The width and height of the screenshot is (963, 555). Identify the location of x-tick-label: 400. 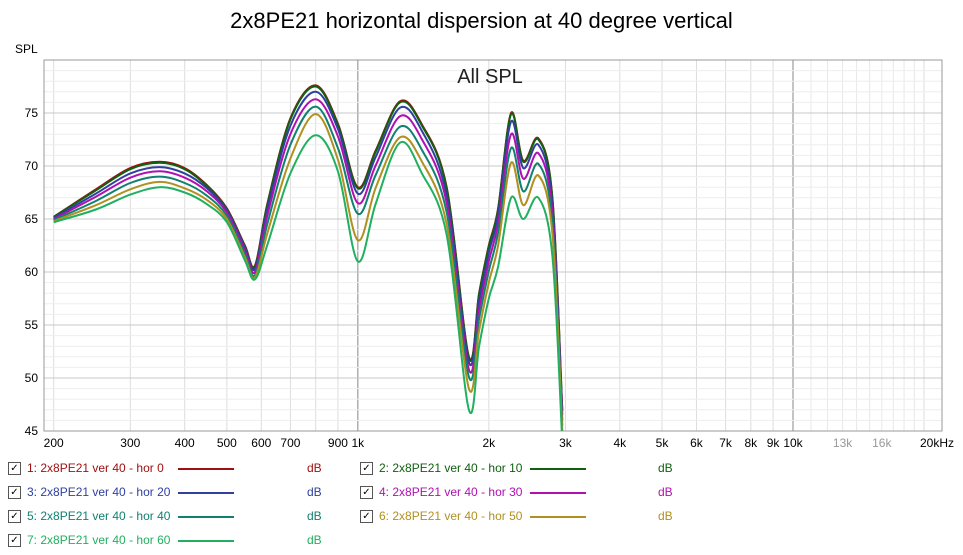
(185, 443).